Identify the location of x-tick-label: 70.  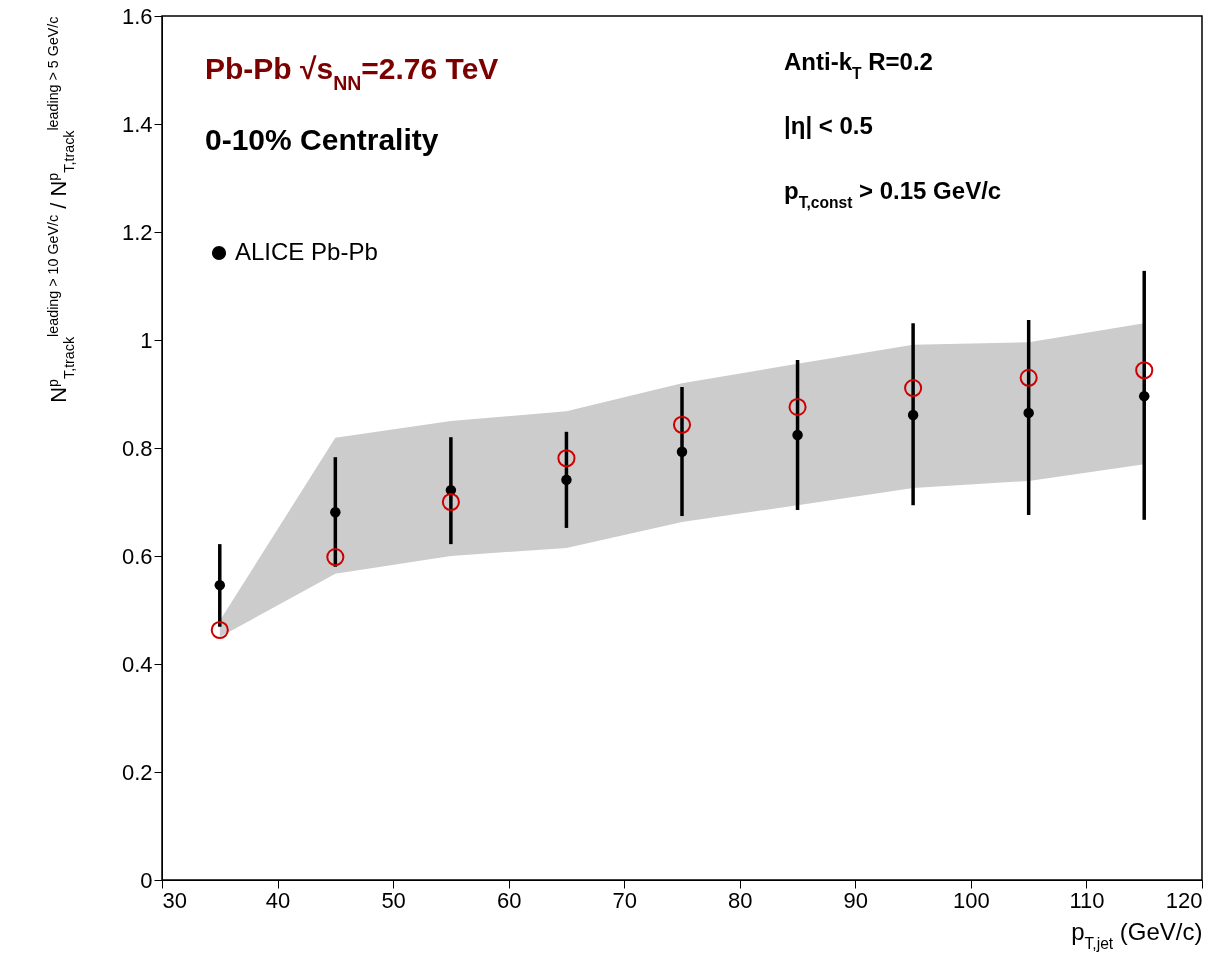
(624, 900).